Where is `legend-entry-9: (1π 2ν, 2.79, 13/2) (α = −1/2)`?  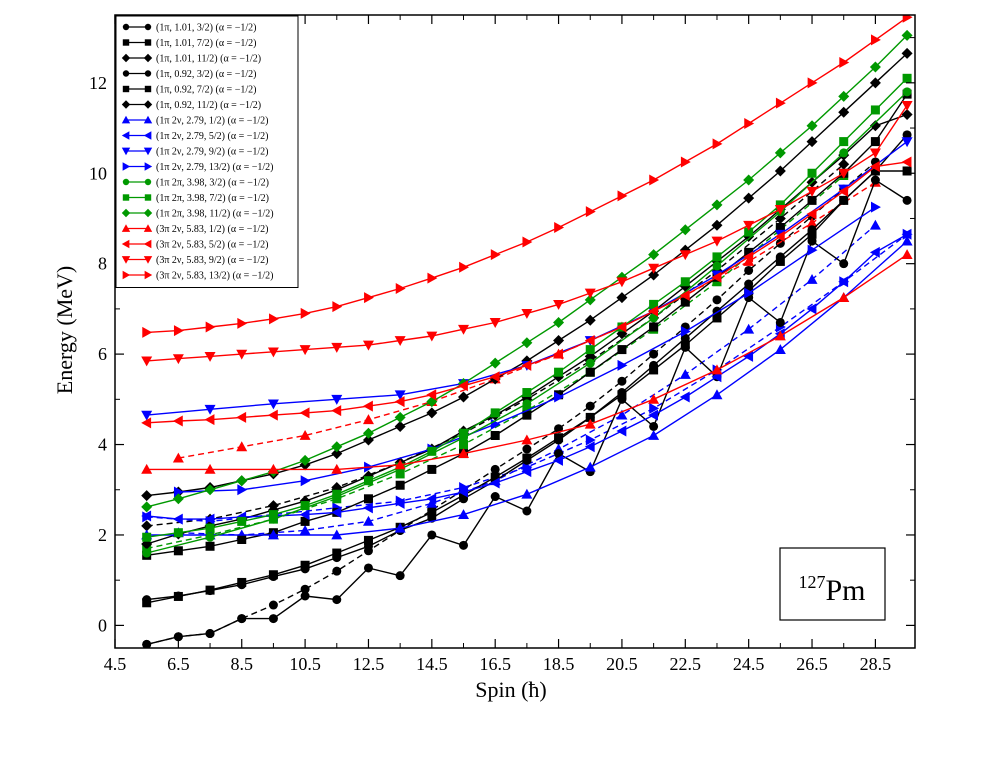 legend-entry-9: (1π 2ν, 2.79, 13/2) (α = −1/2) is located at coordinates (197, 167).